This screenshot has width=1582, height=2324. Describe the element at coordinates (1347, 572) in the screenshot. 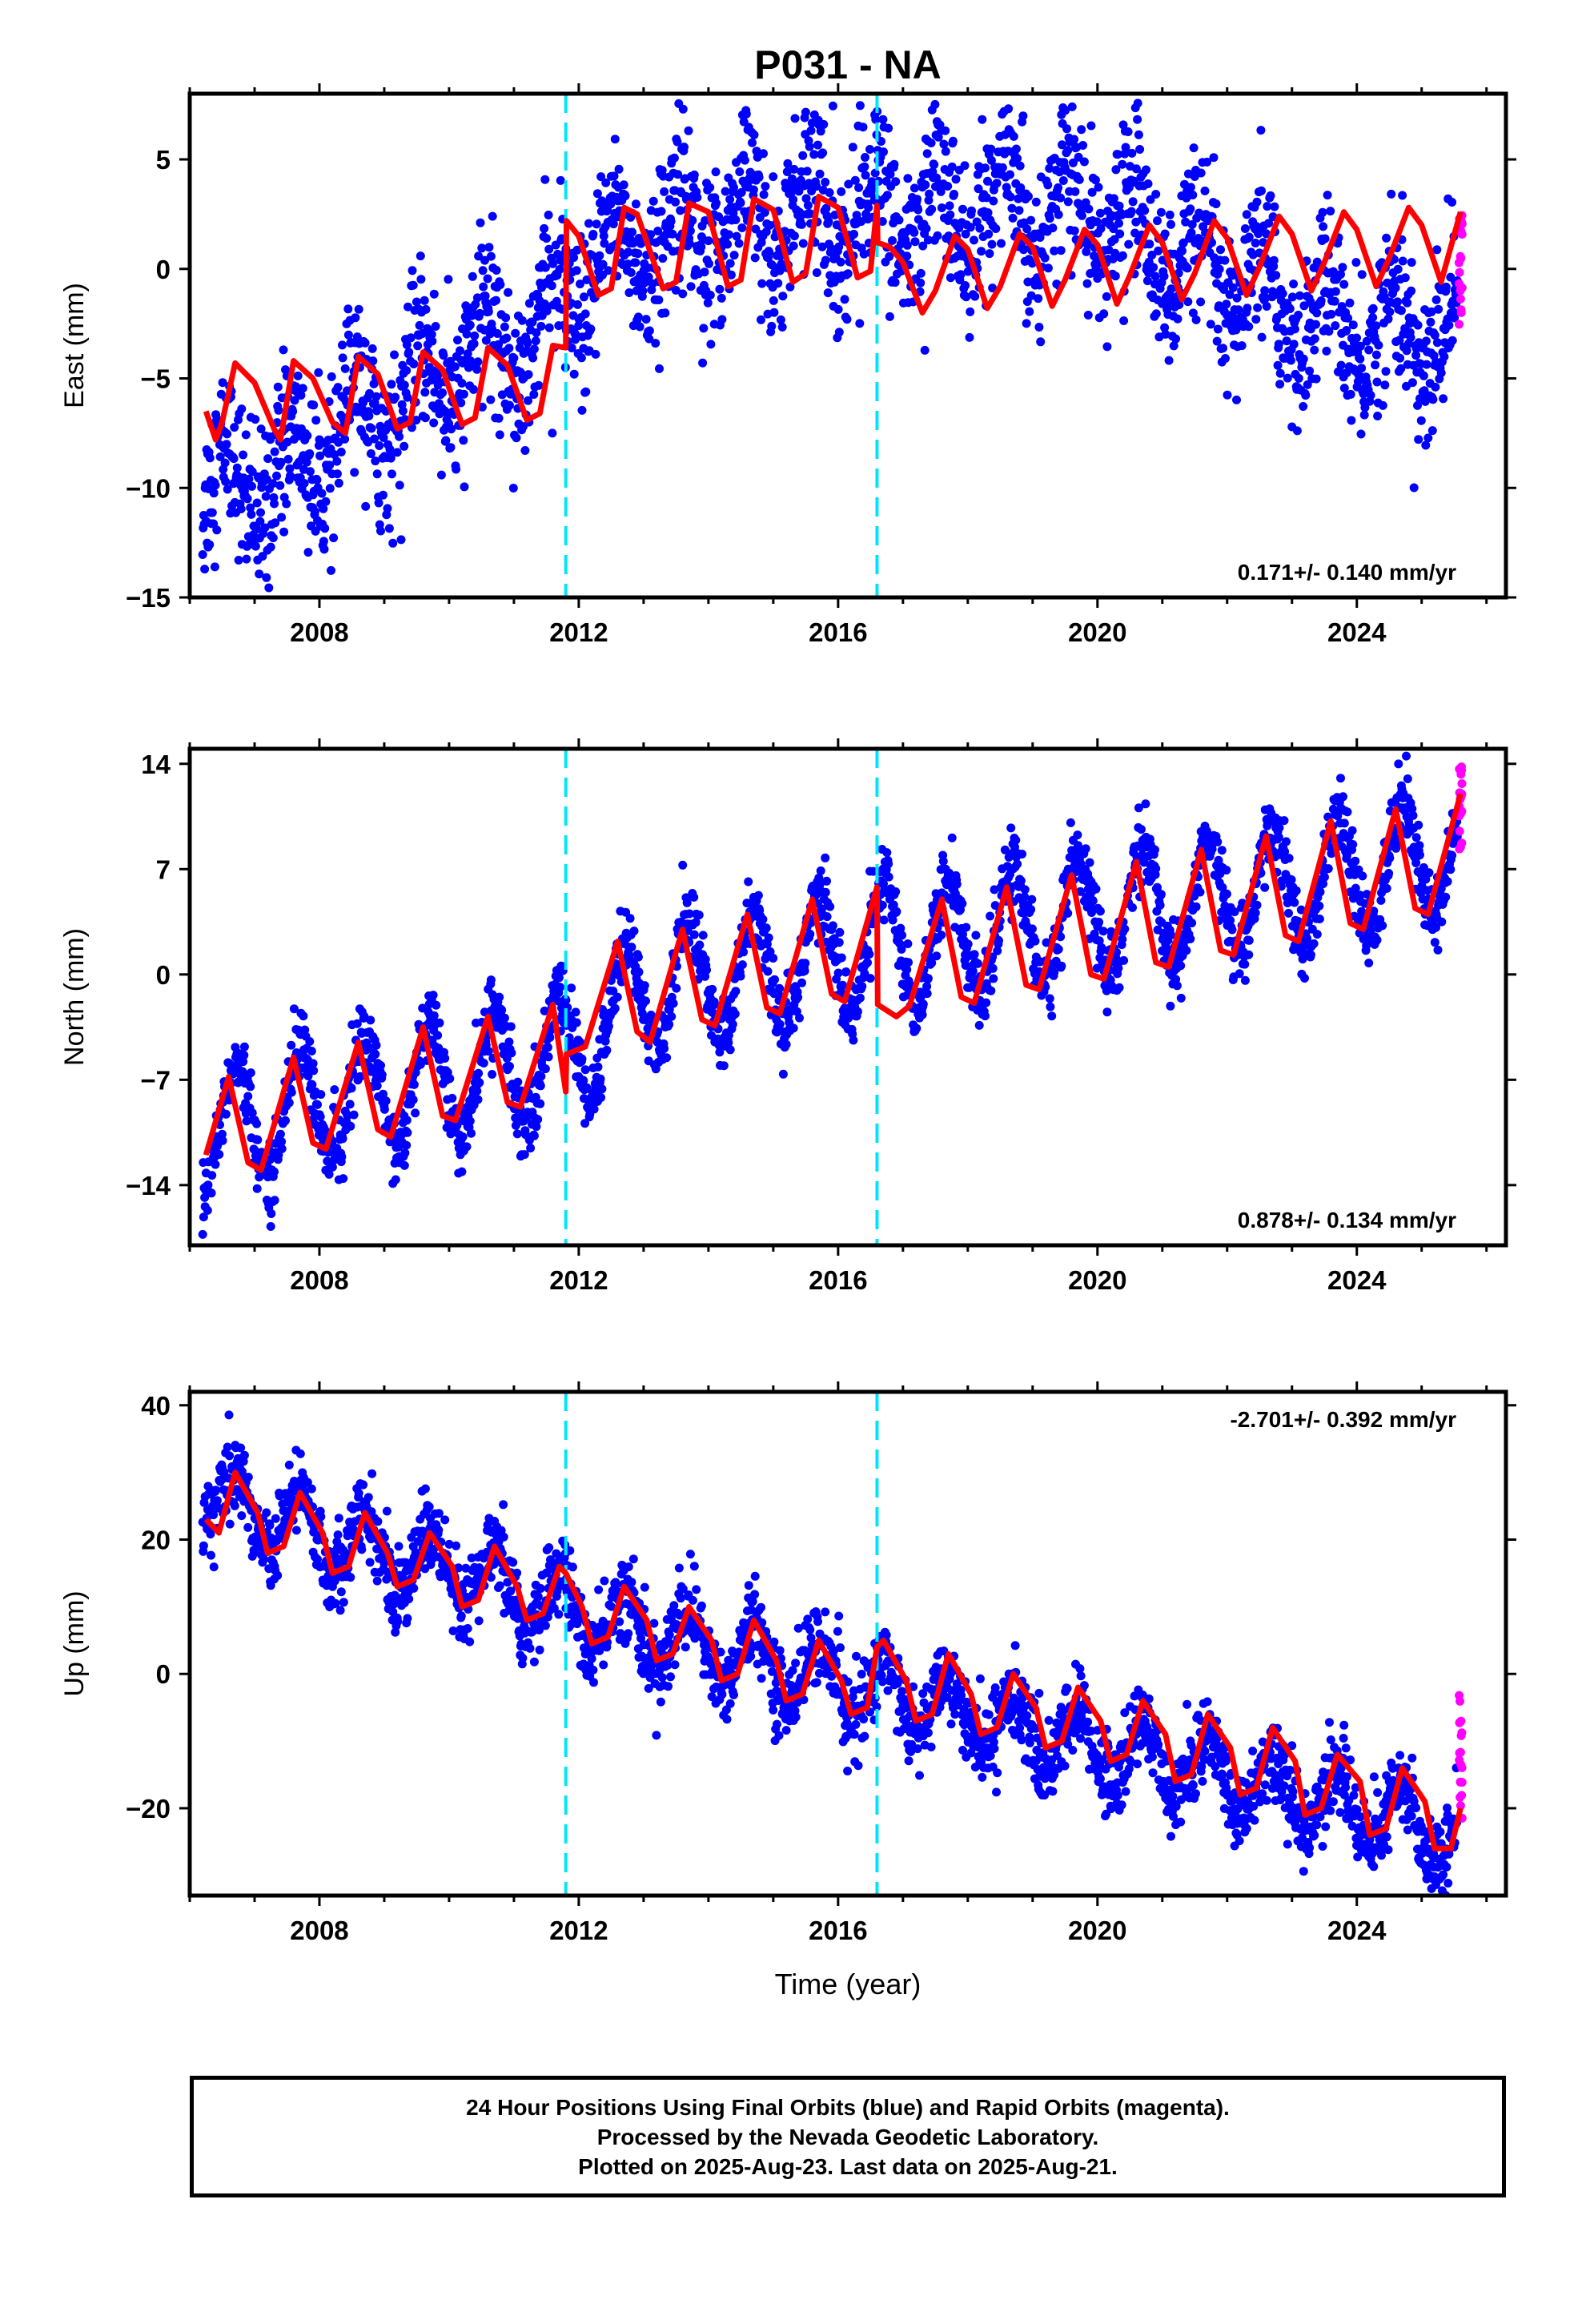

I see `panel-east-rate-label: 0.171+/- 0.140 mm/yr` at that location.